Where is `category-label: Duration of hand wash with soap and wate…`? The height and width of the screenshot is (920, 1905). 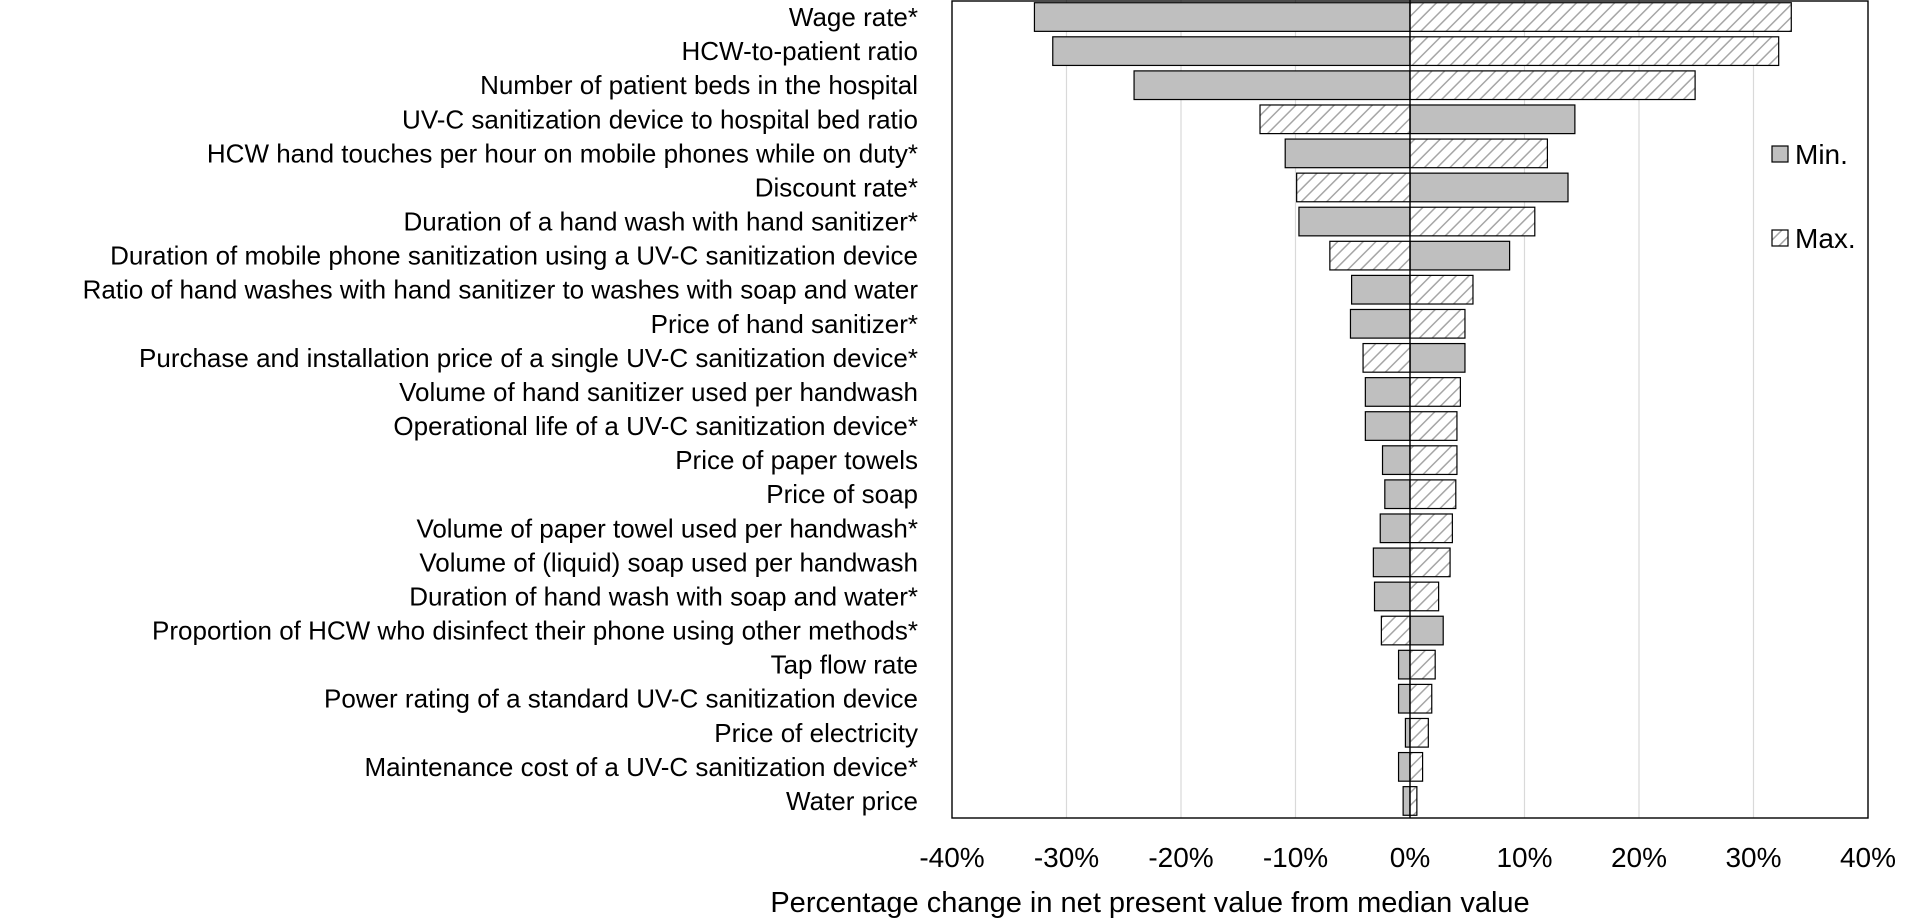
category-label: Duration of hand wash with soap and wate… is located at coordinates (663, 596).